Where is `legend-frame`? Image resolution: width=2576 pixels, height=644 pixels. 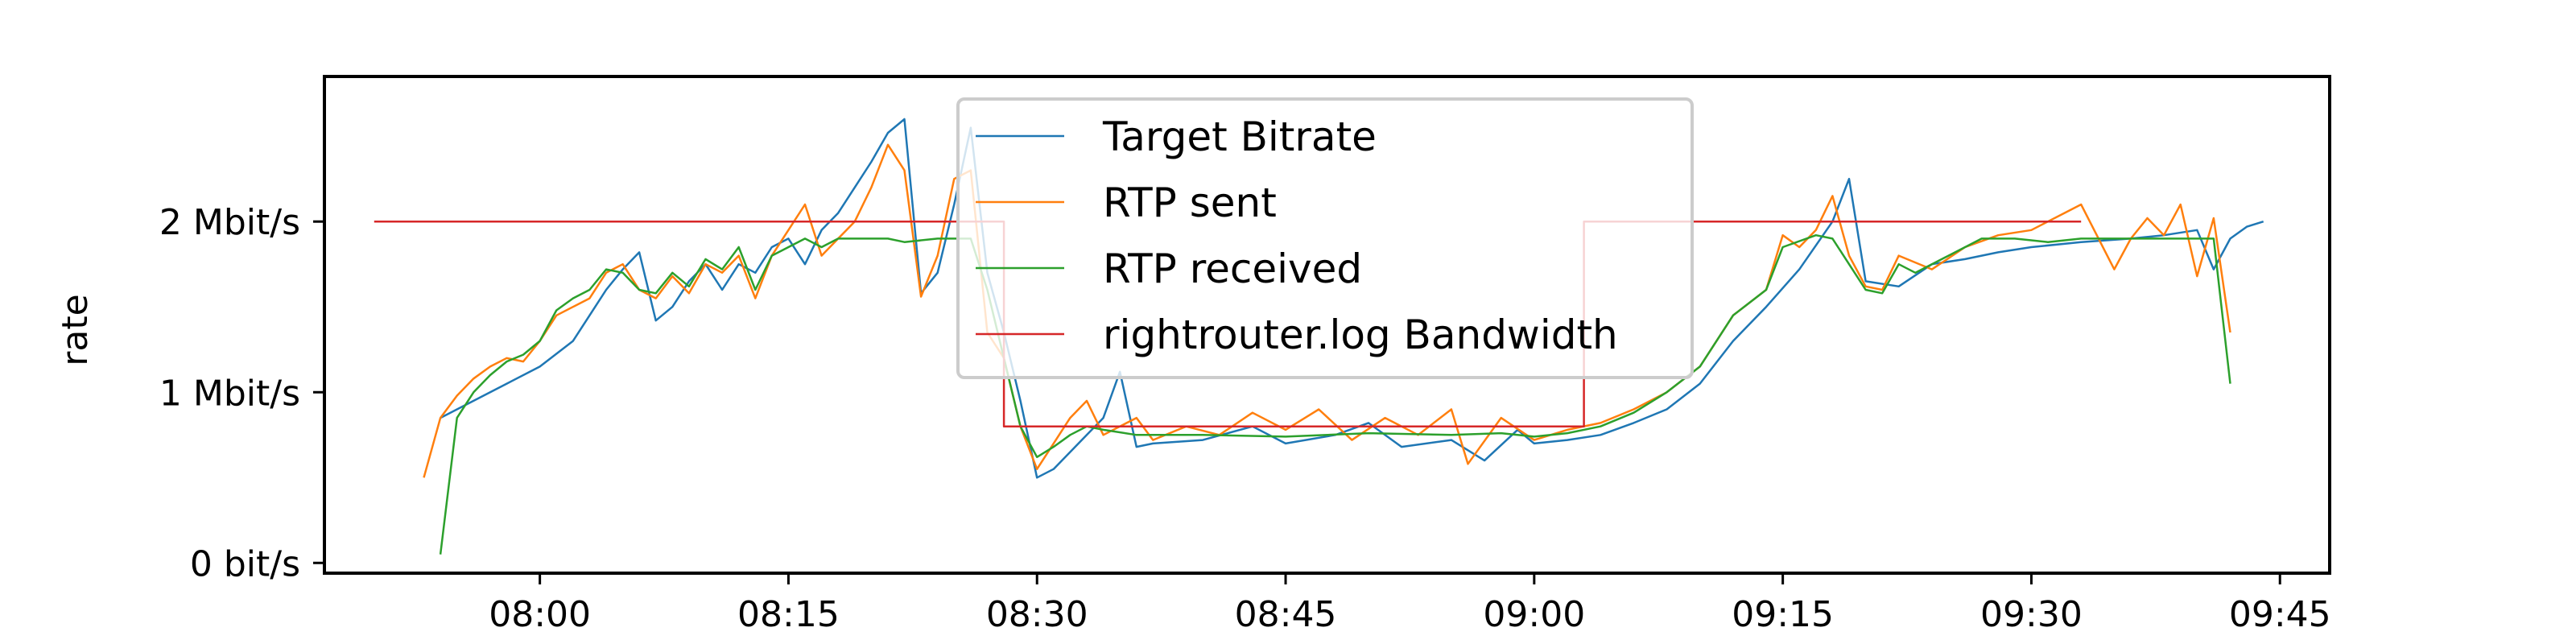 legend-frame is located at coordinates (1325, 238).